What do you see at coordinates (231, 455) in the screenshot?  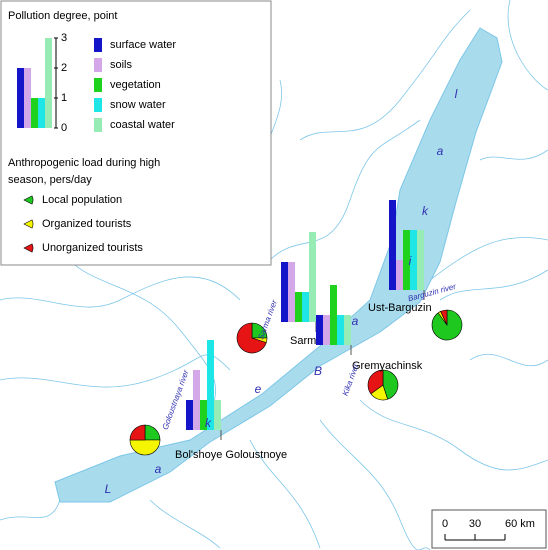 I see `place-label: Bol'shoye Goloustnoye` at bounding box center [231, 455].